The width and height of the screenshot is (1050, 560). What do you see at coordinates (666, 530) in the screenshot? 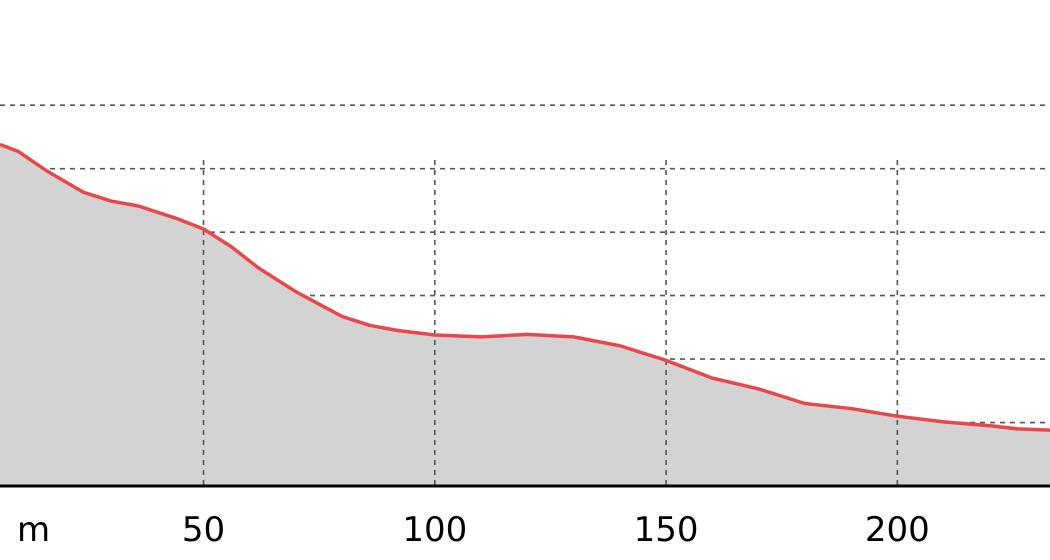
I see `x-tick-label-150: 150` at bounding box center [666, 530].